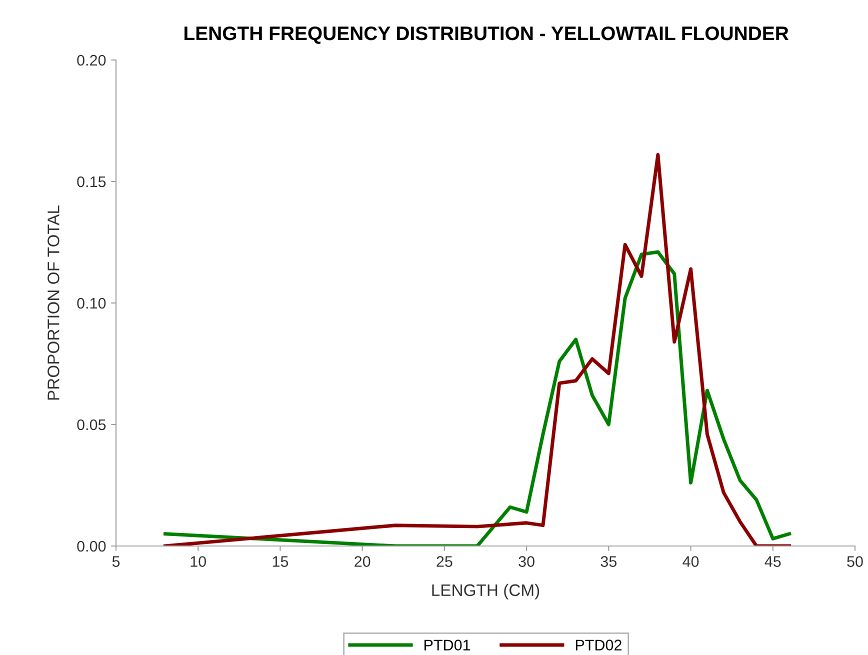  What do you see at coordinates (447, 645) in the screenshot?
I see `legend-label: PTD01` at bounding box center [447, 645].